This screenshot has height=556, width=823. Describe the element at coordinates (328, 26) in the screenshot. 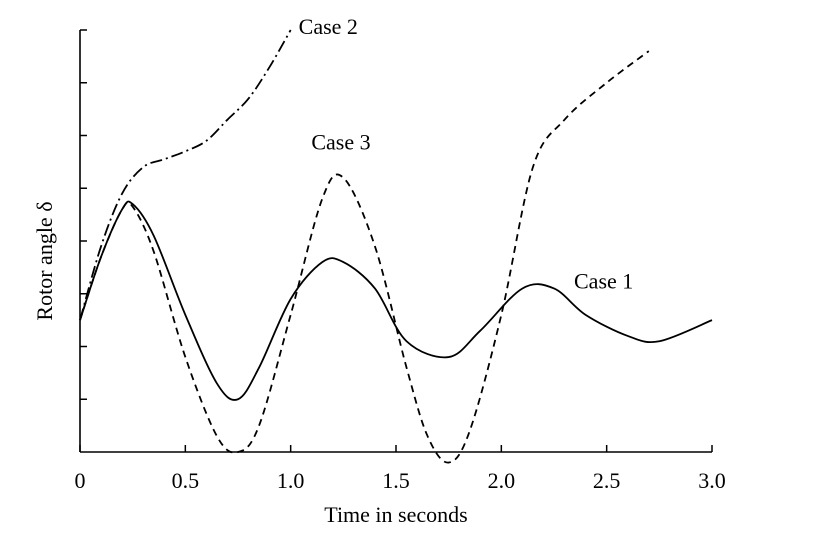

I see `series-label-case-2: Case 2` at that location.